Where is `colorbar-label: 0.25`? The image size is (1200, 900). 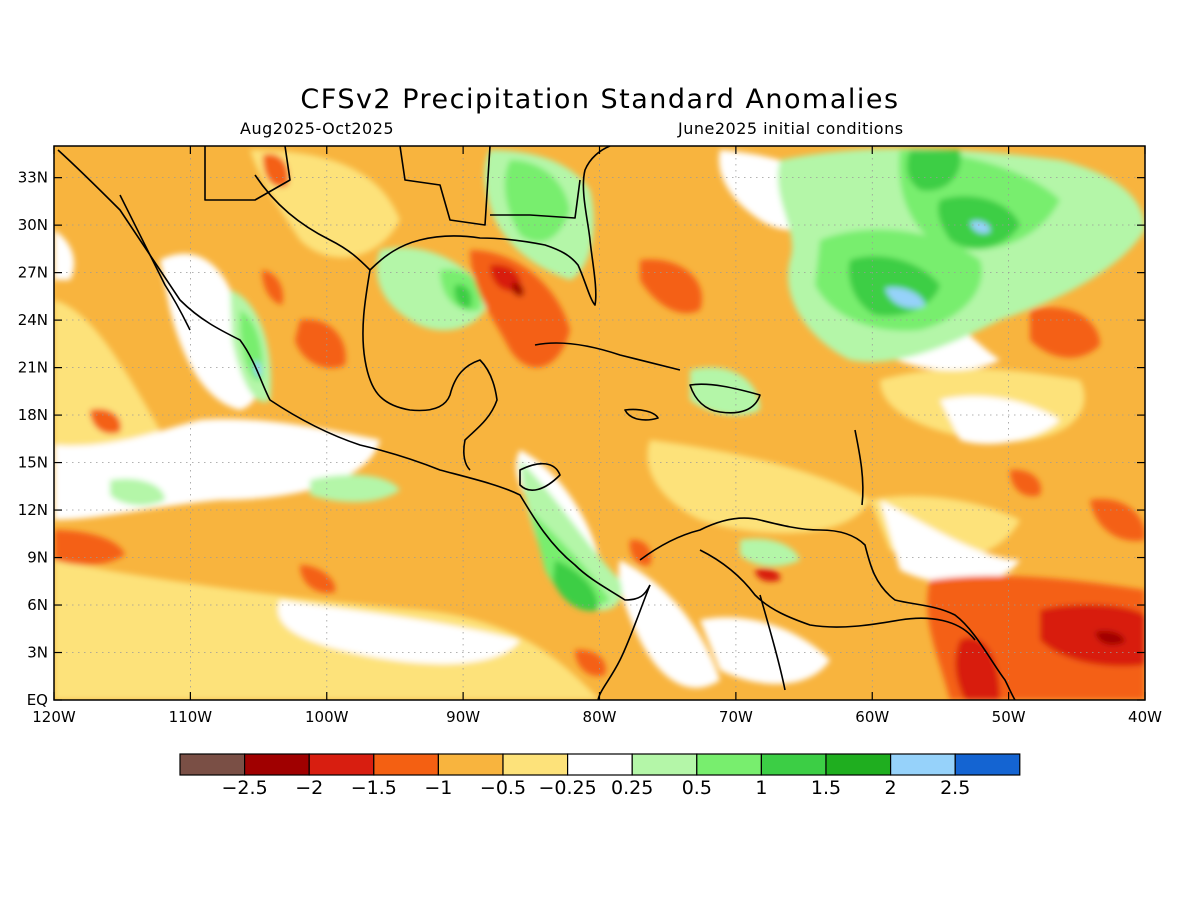
colorbar-label: 0.25 is located at coordinates (632, 788).